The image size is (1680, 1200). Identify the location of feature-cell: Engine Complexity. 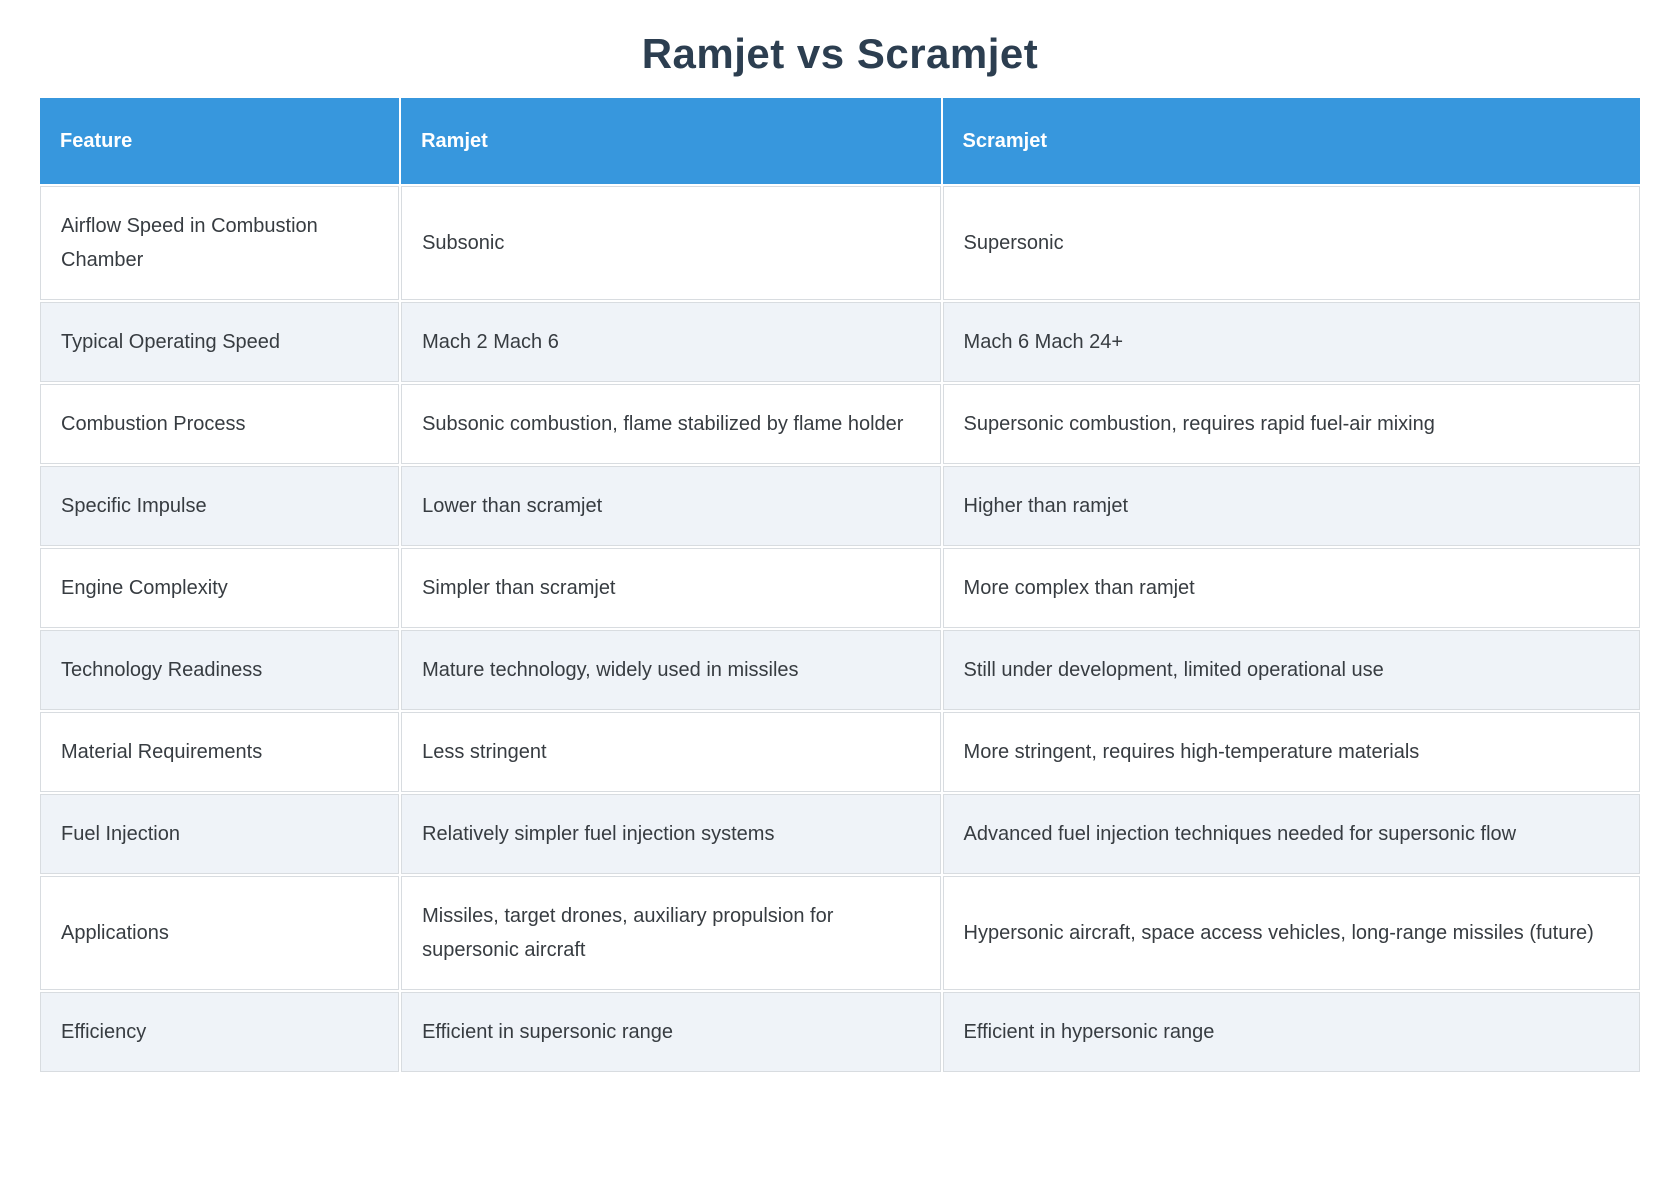
(220, 588).